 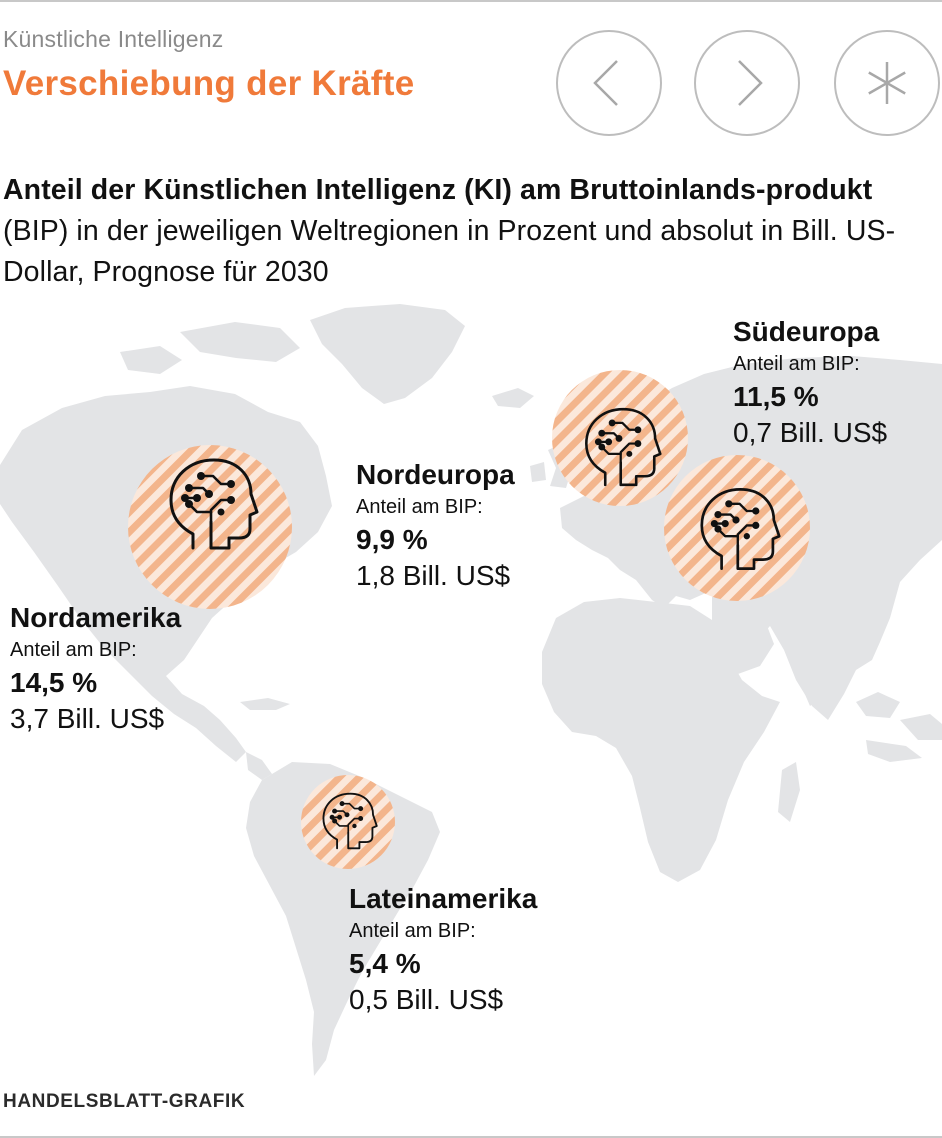 What do you see at coordinates (471, 1137) in the screenshot?
I see `bottom-rule` at bounding box center [471, 1137].